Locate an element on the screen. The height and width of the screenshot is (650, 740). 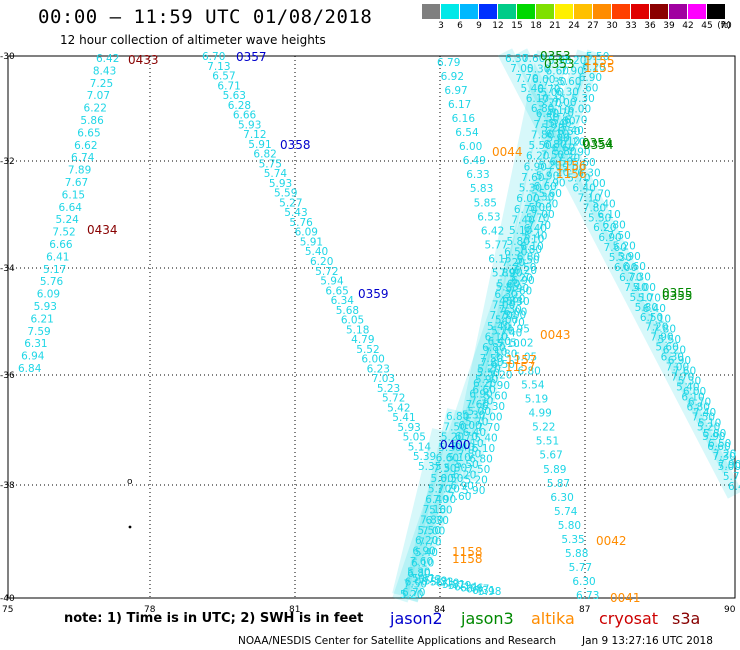
x-tick-label: 75 is located at coordinates (7, 610).